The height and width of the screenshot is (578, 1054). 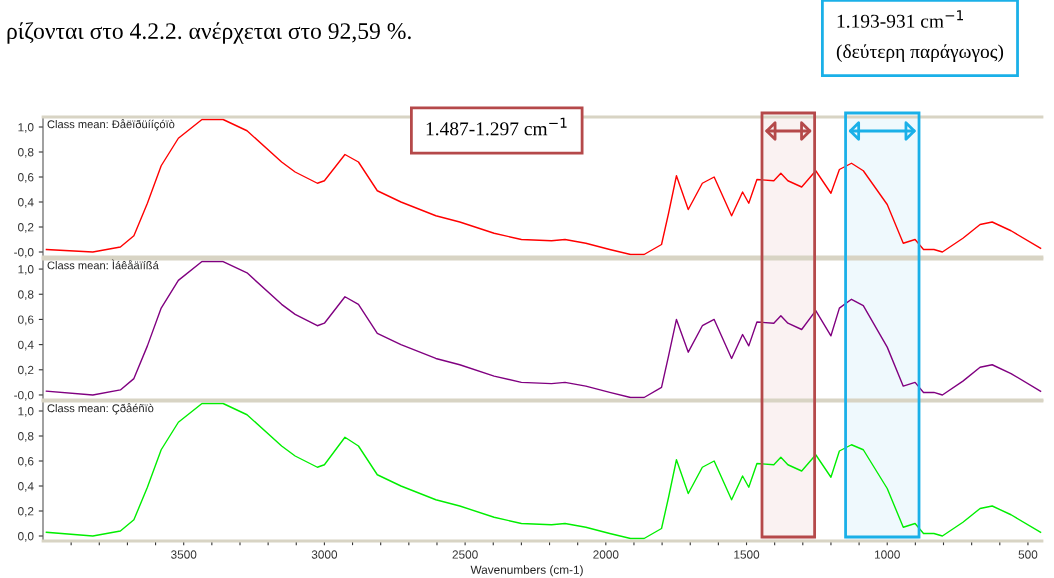 I want to click on text: ρίζονται στο 4.2.2. ανέρχεται στο 92,59 %., so click(x=209, y=33).